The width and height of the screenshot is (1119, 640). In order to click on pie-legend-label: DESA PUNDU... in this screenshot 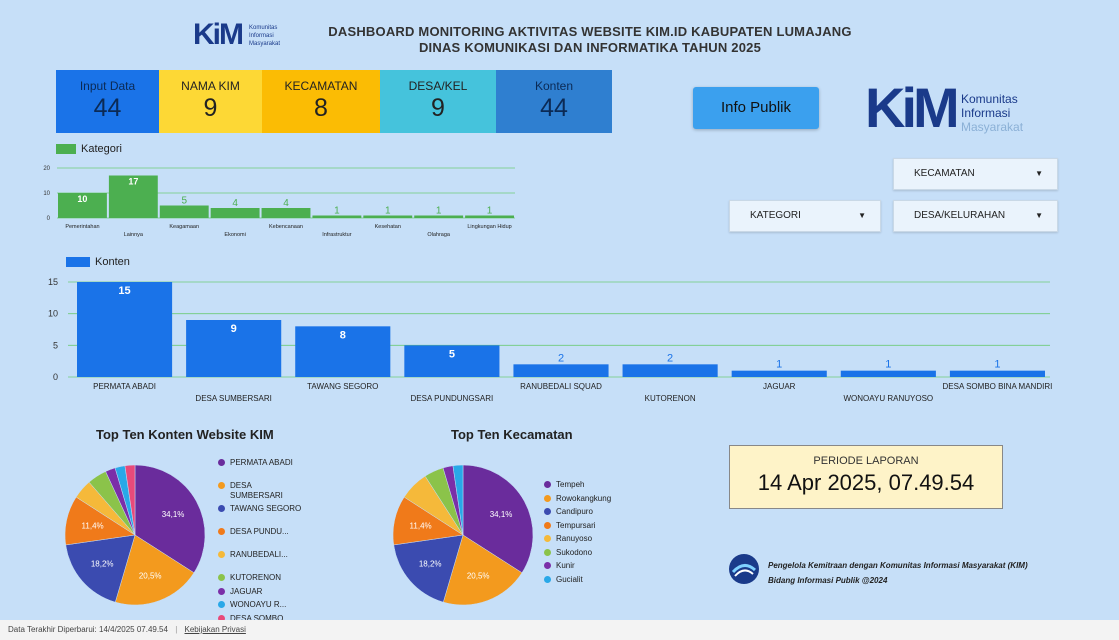, I will do `click(259, 531)`.